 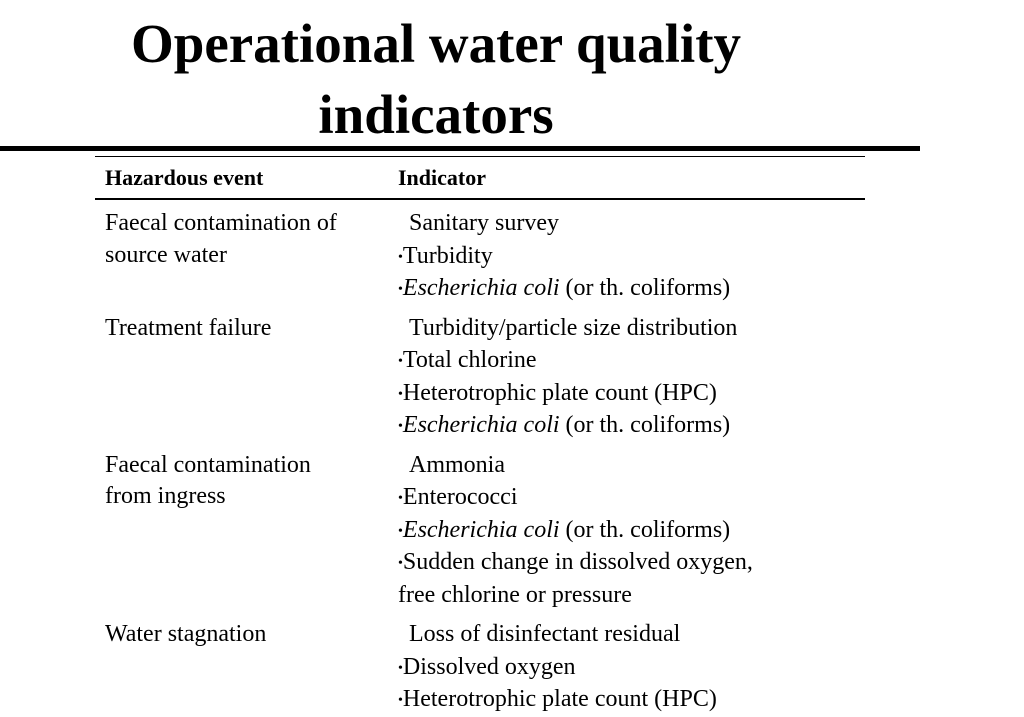 I want to click on indicator-item: Ammonia, so click(x=631, y=466).